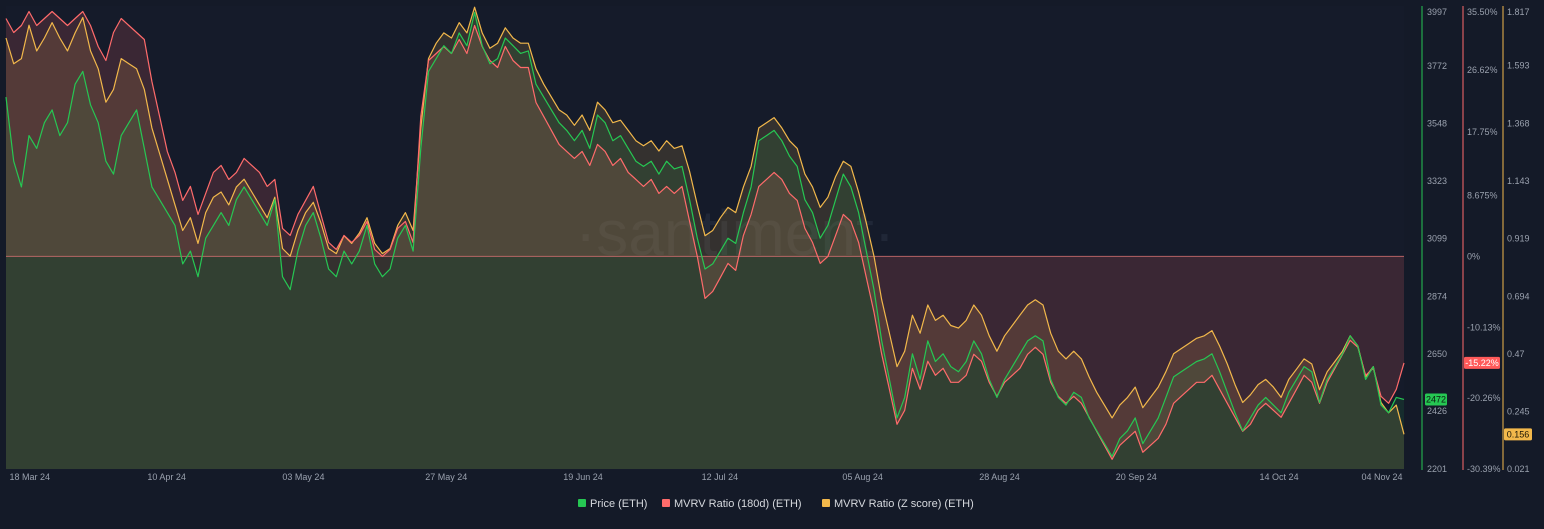  Describe the element at coordinates (1518, 296) in the screenshot. I see `tick-zscore: 0.694` at that location.